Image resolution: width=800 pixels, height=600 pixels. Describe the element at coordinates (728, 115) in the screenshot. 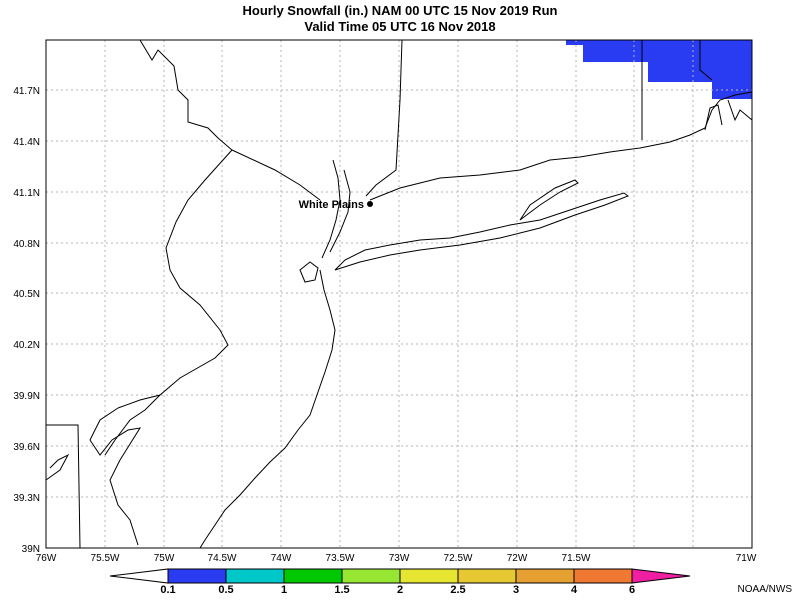

I see `ri-coast` at that location.